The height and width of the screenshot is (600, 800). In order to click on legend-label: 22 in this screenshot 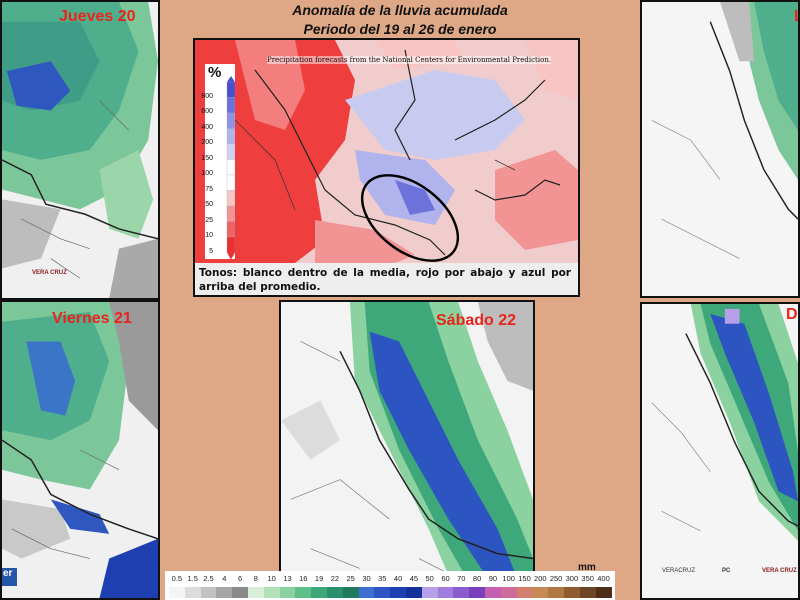, I will do `click(335, 578)`.